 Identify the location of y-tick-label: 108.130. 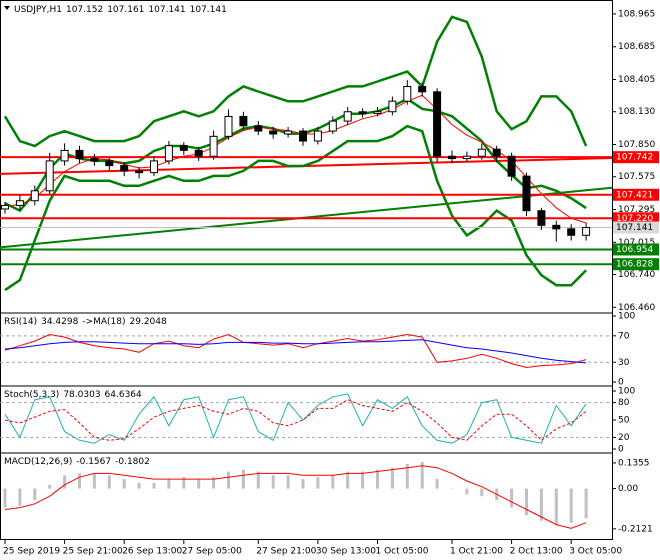
(636, 112).